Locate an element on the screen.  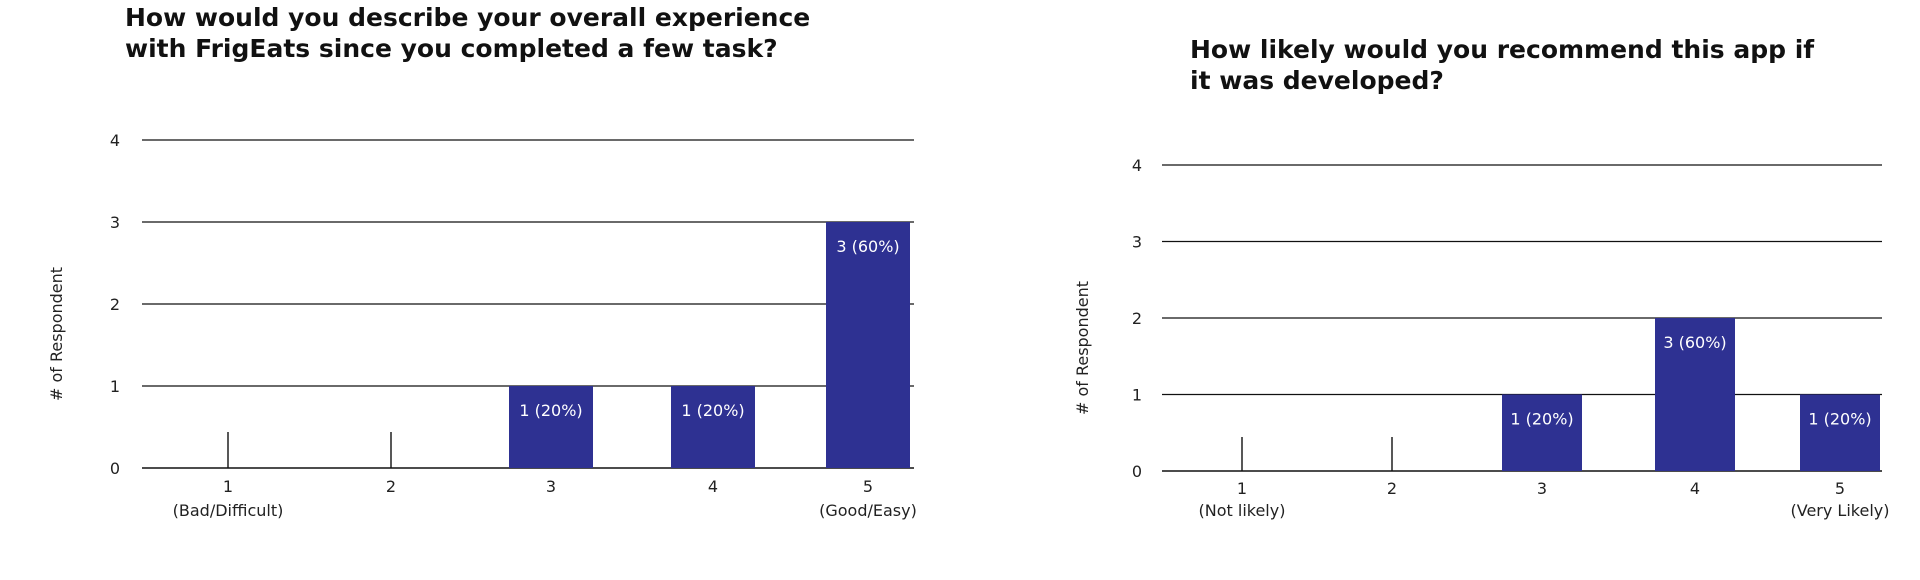
x-tick-sublabel: (Bad/Difficult) is located at coordinates (228, 510).